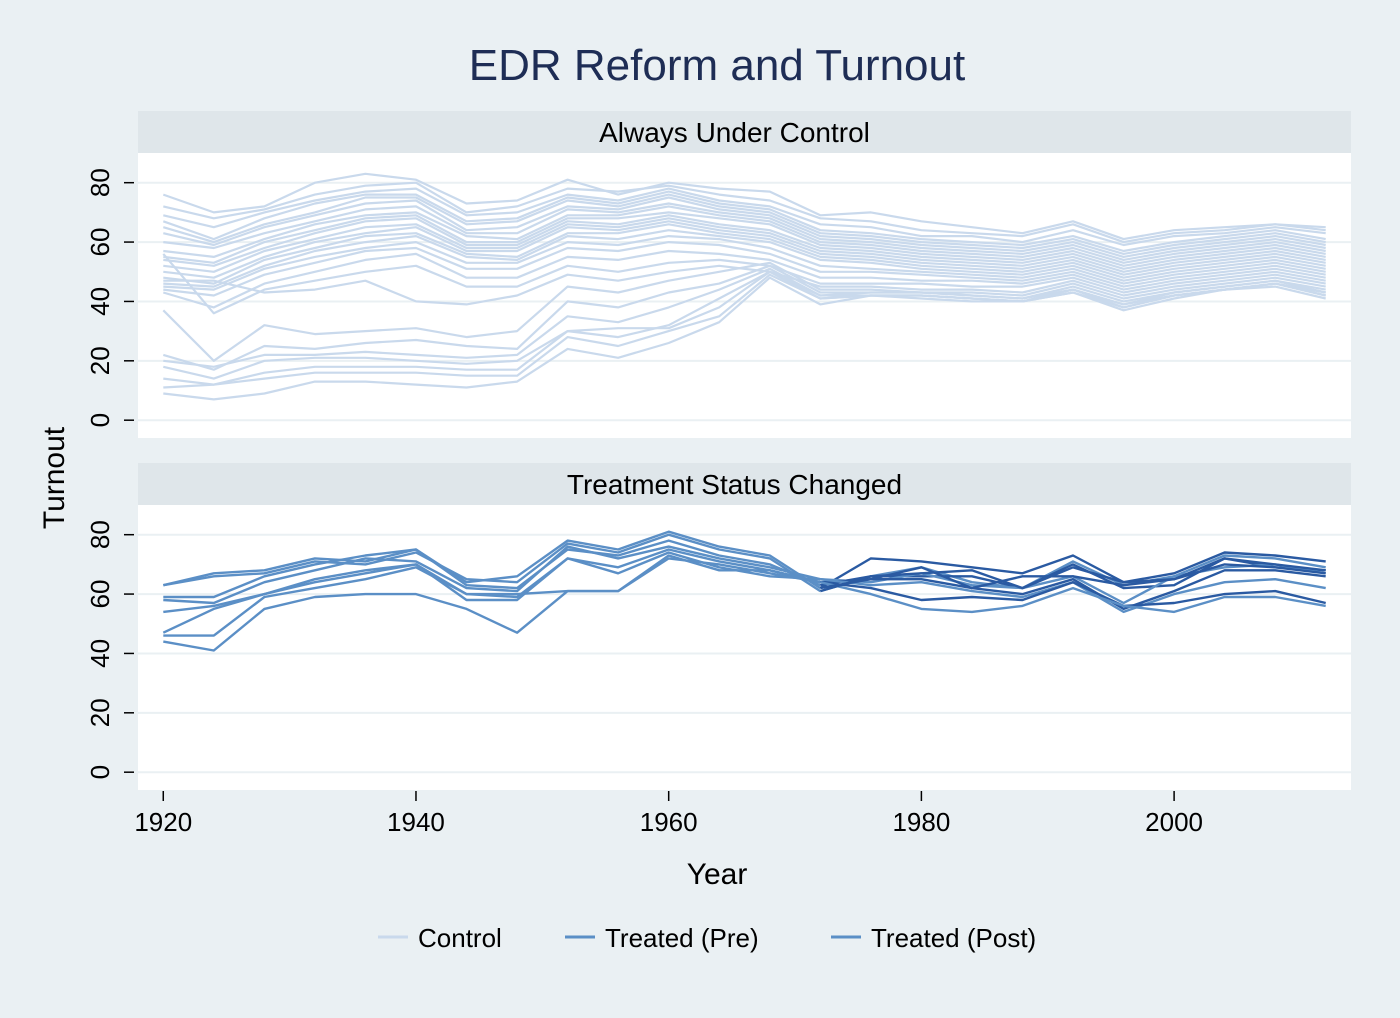 This screenshot has height=1018, width=1400. What do you see at coordinates (717, 874) in the screenshot?
I see `x-axis-label: Year` at bounding box center [717, 874].